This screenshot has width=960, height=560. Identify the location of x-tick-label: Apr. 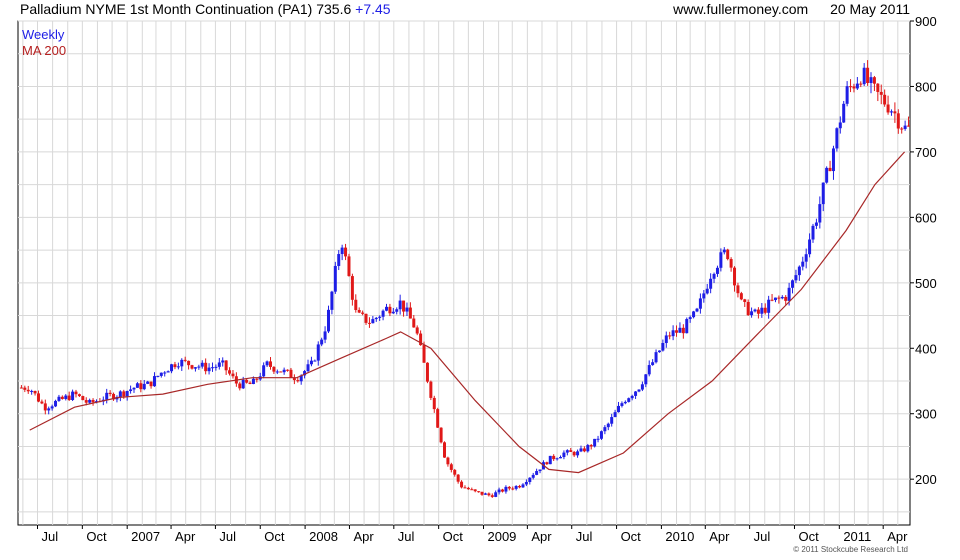
(897, 536).